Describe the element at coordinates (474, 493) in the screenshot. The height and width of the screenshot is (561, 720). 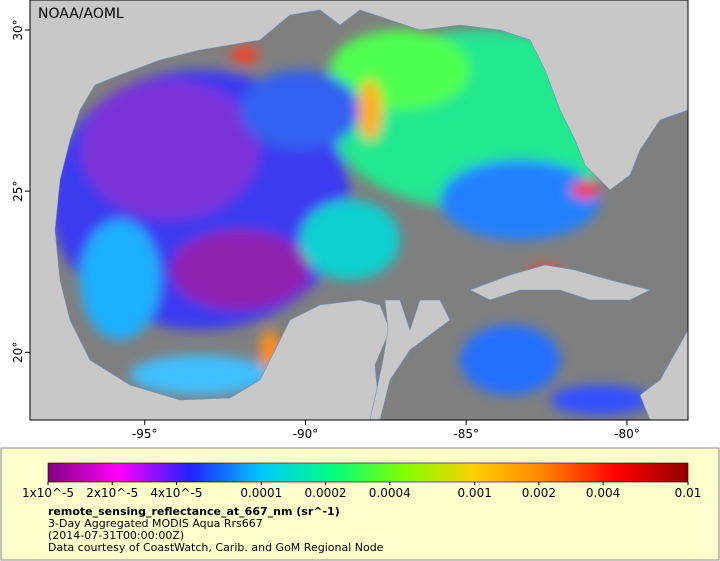
I see `colorbar-tick-label: 0.001` at that location.